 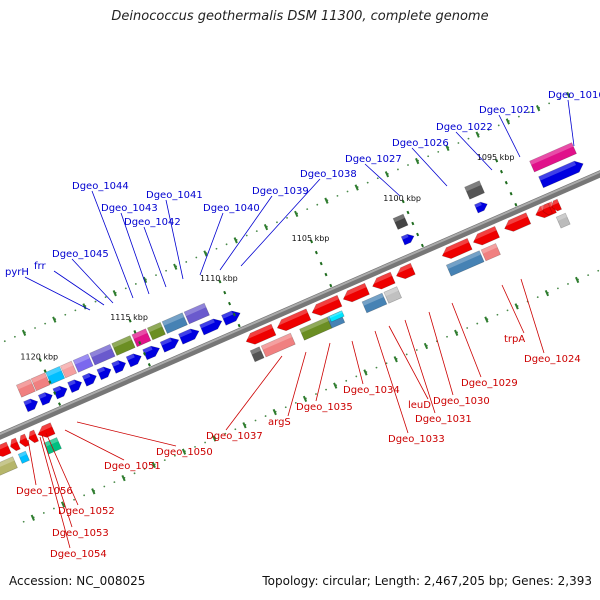 What do you see at coordinates (195, 310) in the screenshot?
I see `gene-box-top-10-shine` at bounding box center [195, 310].